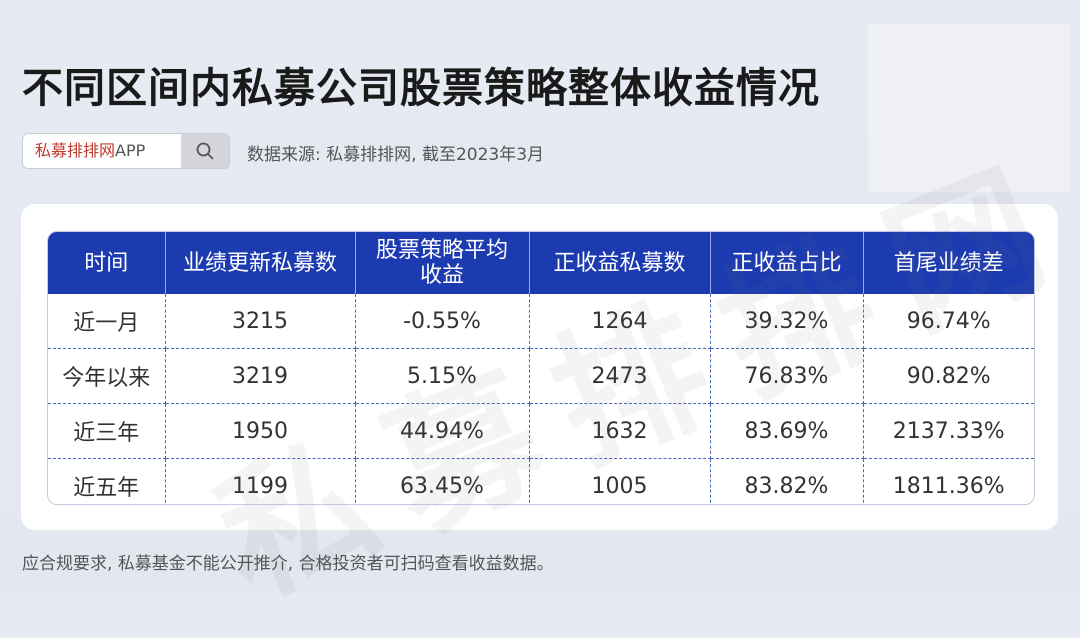  Describe the element at coordinates (948, 431) in the screenshot. I see `cell-spread: 2137.33%` at that location.